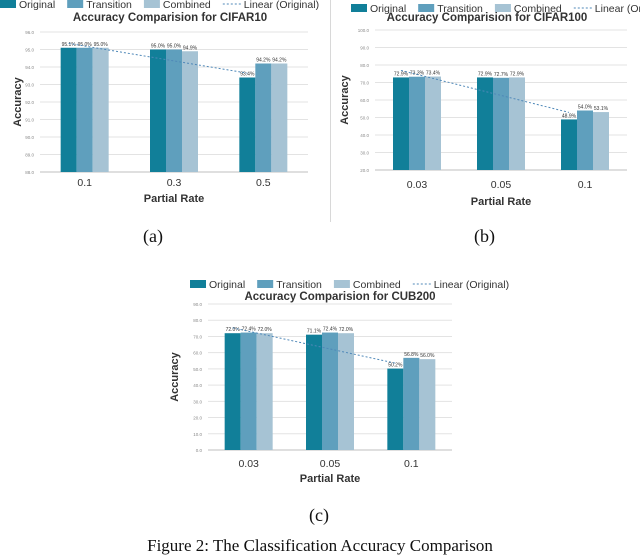 The width and height of the screenshot is (640, 556). What do you see at coordinates (75, 4) in the screenshot?
I see `legend-swatch-transition-a` at bounding box center [75, 4].